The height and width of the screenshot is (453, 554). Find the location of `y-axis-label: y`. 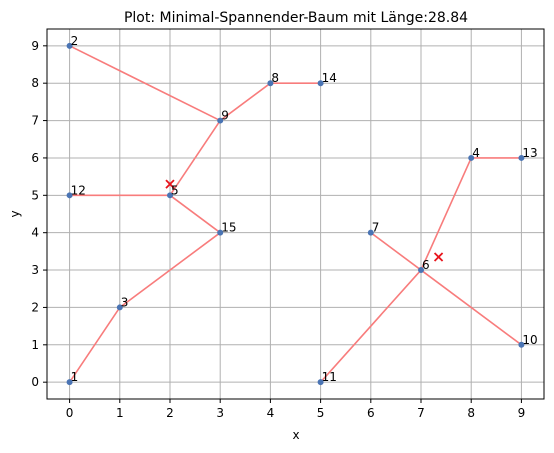

y-axis-label: y is located at coordinates (15, 213).